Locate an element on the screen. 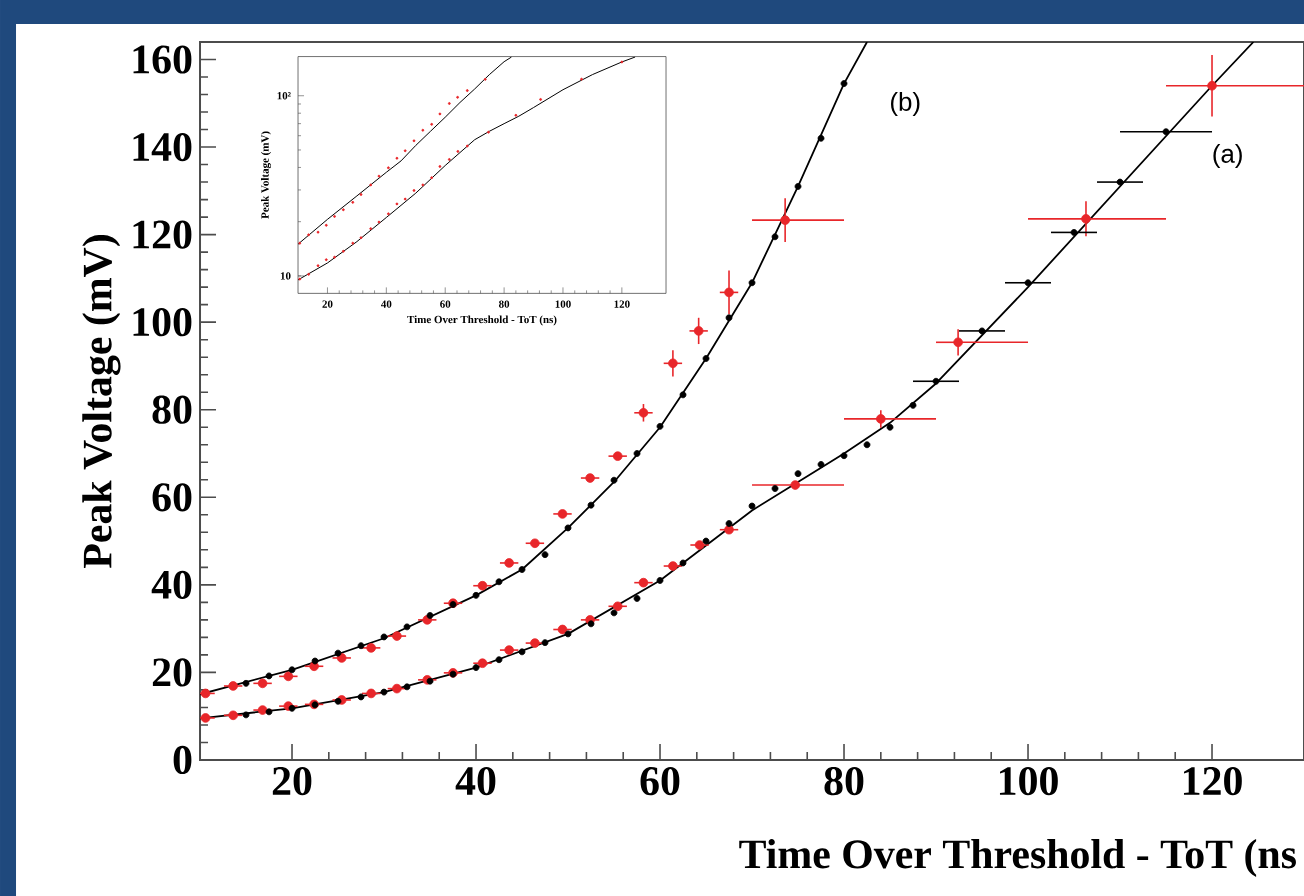 The image size is (1304, 896). y-tick-label: 40 is located at coordinates (171, 584).